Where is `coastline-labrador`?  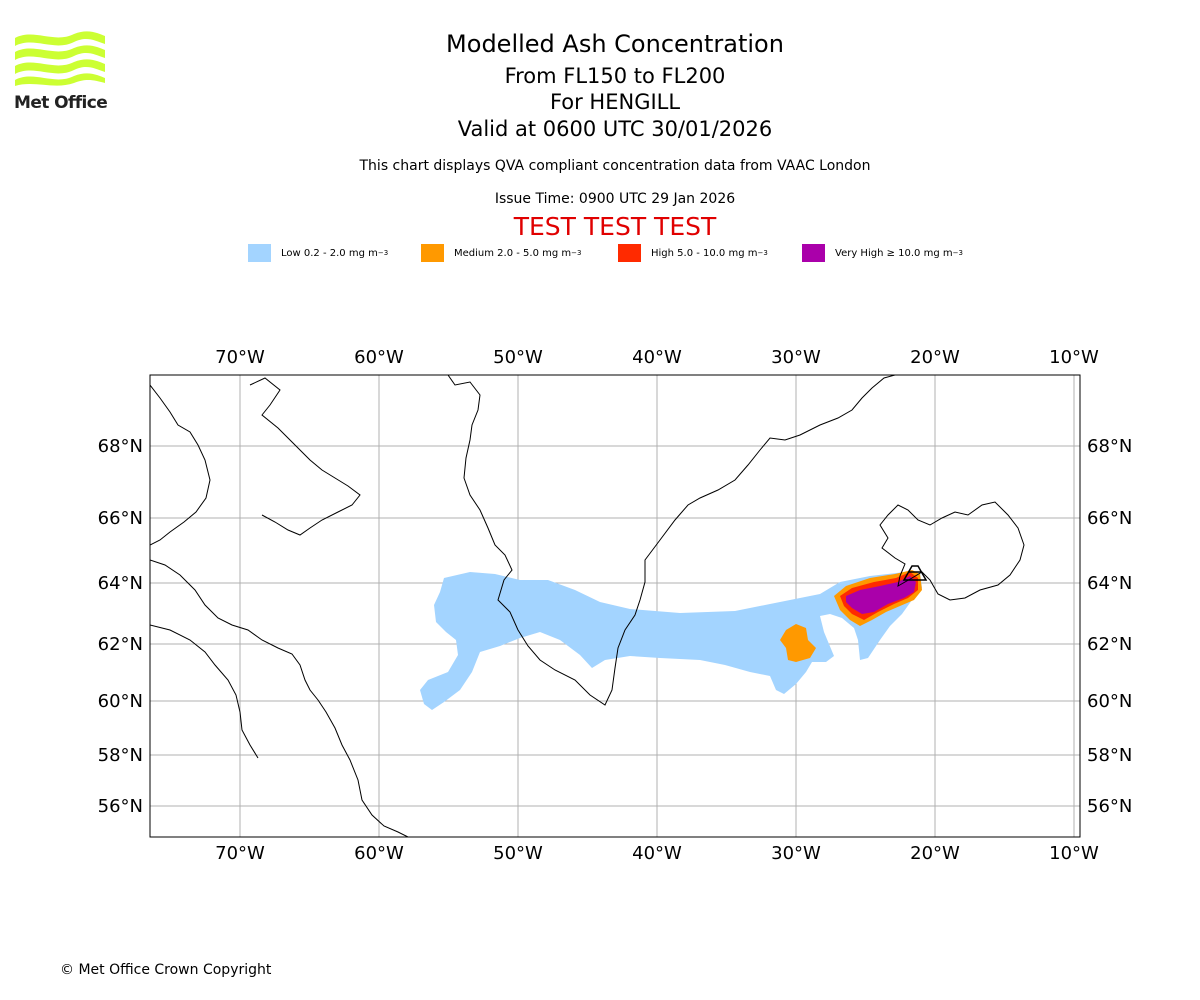 coastline-labrador is located at coordinates (279, 698).